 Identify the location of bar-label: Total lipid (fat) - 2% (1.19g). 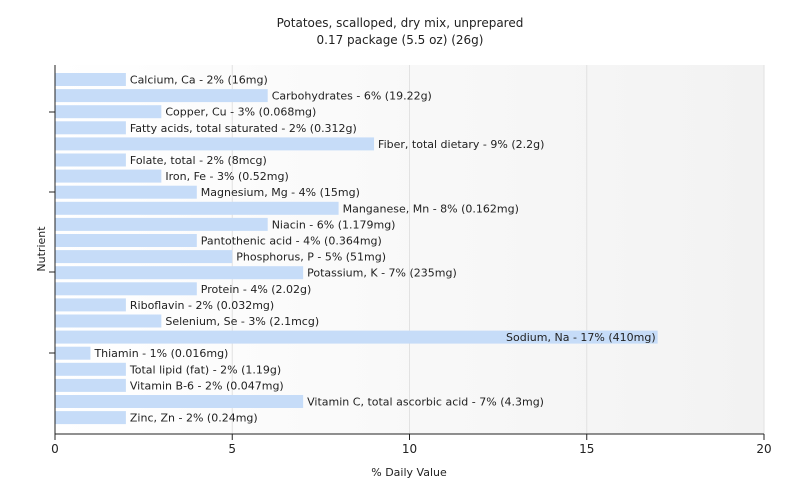
(205, 369).